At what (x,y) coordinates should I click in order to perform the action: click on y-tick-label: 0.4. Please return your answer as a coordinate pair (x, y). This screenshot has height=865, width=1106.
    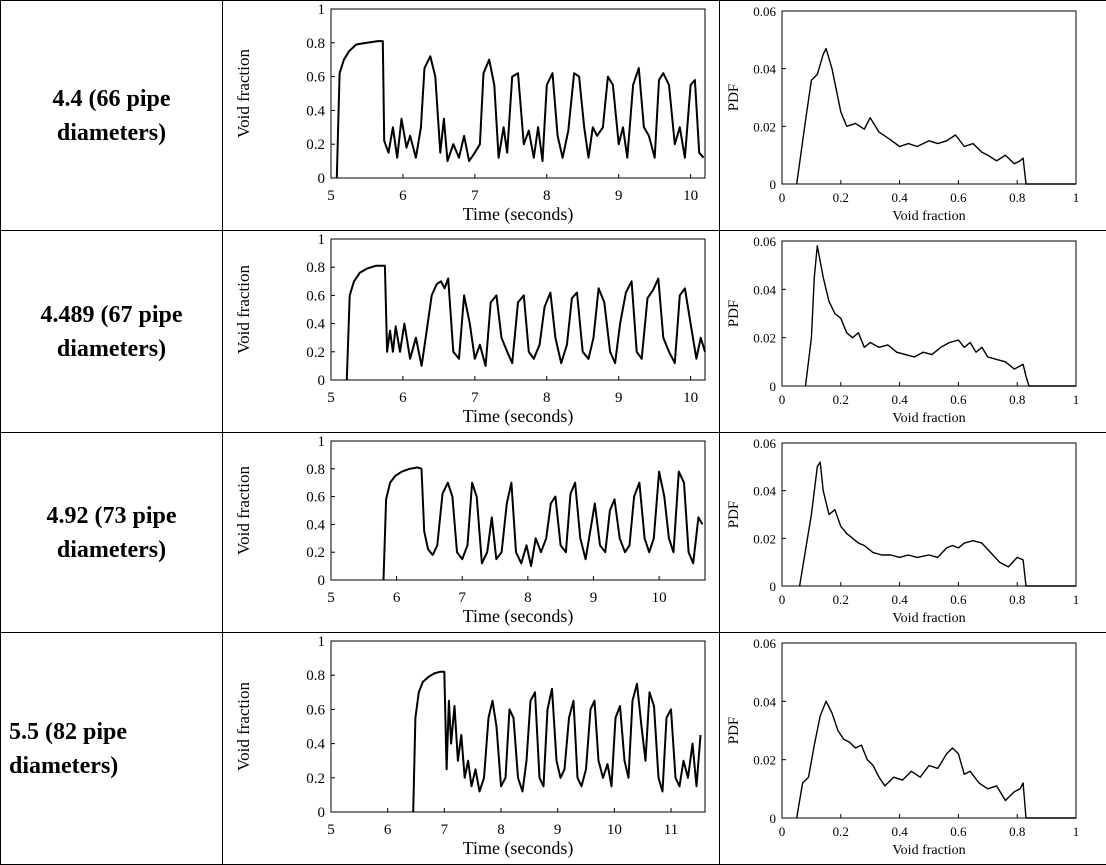
    Looking at the image, I should click on (315, 325).